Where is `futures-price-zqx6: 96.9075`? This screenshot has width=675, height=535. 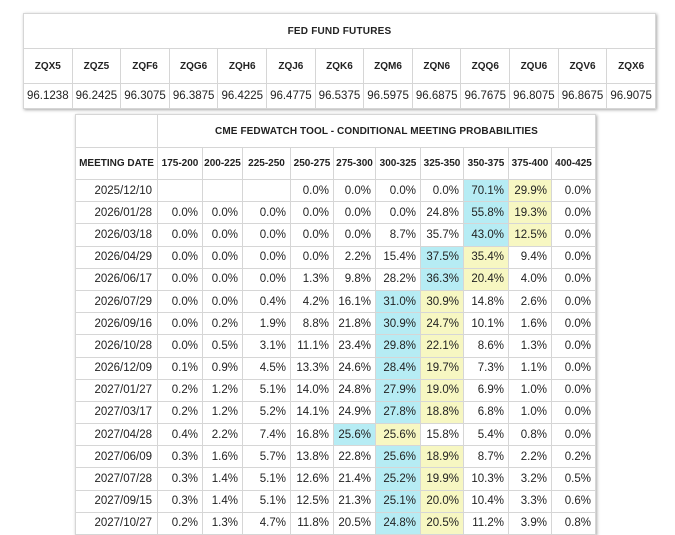 futures-price-zqx6: 96.9075 is located at coordinates (631, 96).